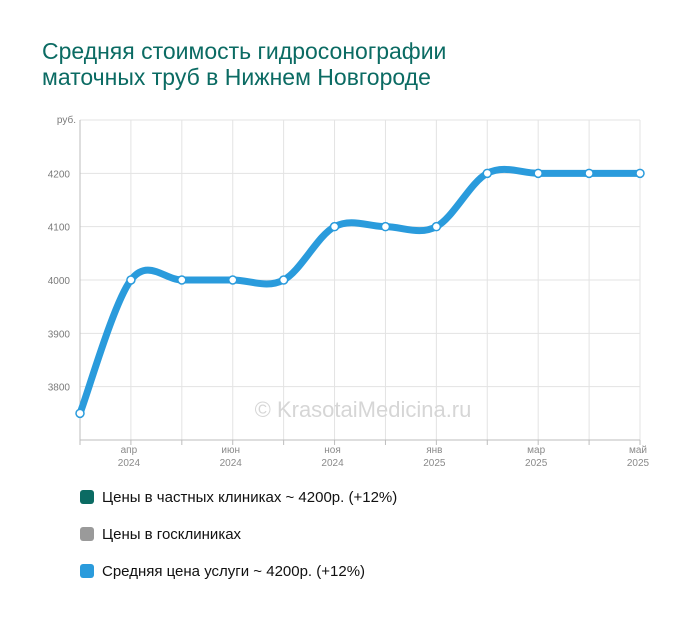  Describe the element at coordinates (172, 534) in the screenshot. I see `legend-label-state: Цены в госклиниках` at that location.